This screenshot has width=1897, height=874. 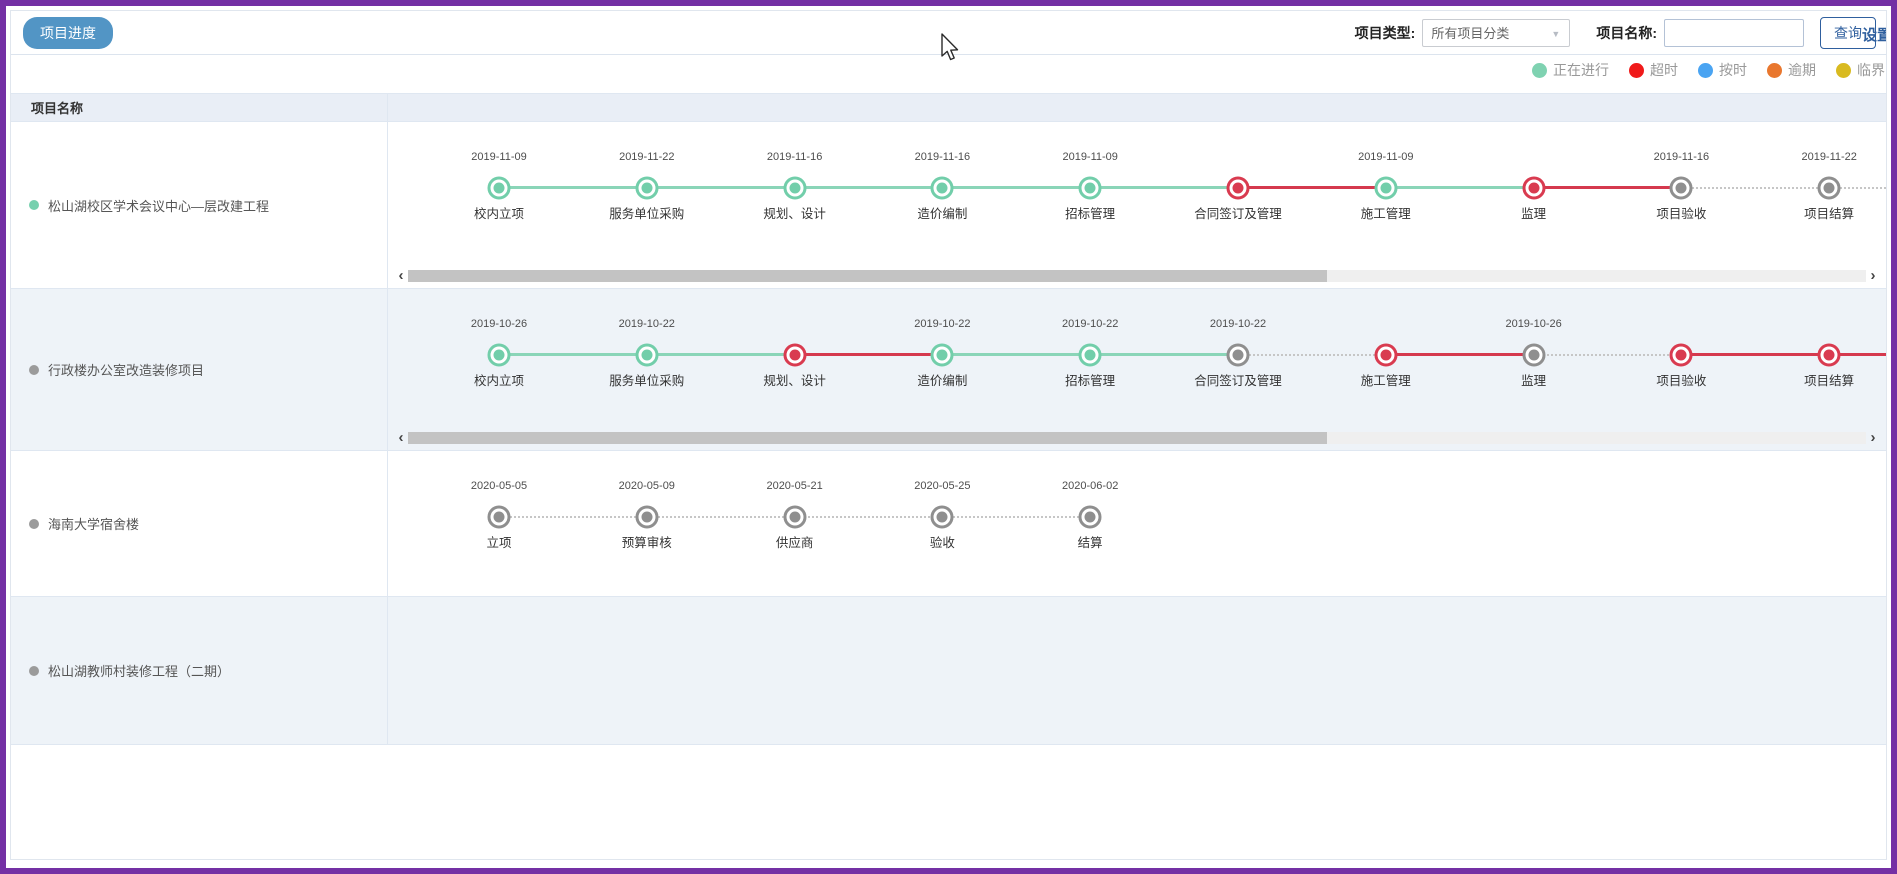 I want to click on stage-label: 招标管理, so click(x=1090, y=214).